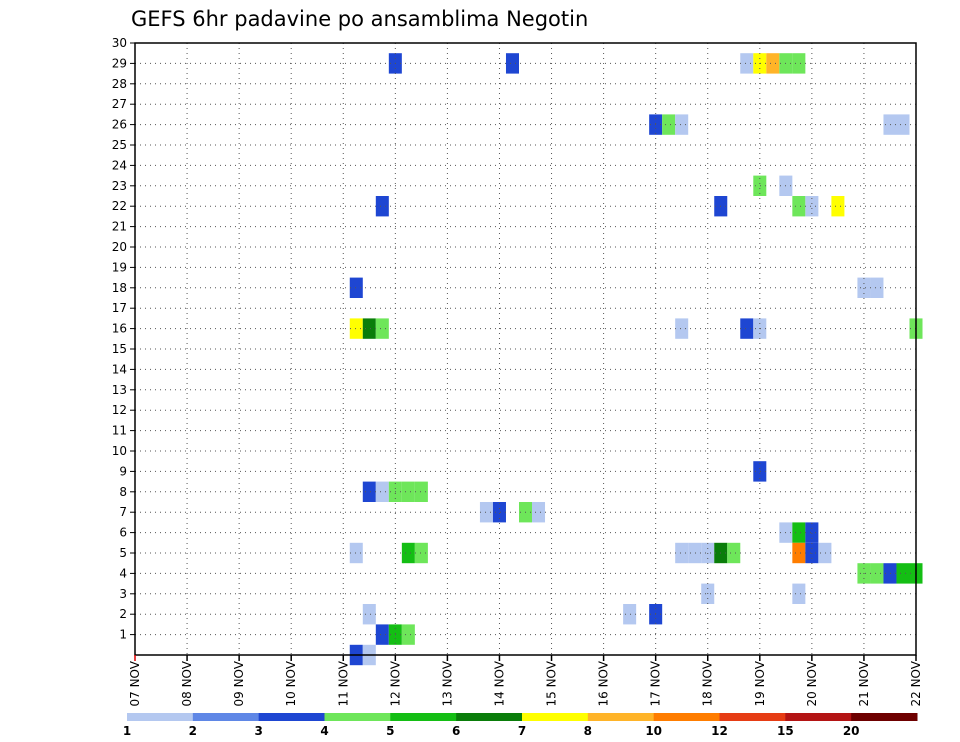 The height and width of the screenshot is (742, 960). Describe the element at coordinates (119, 186) in the screenshot. I see `y-tick-label: 23` at that location.